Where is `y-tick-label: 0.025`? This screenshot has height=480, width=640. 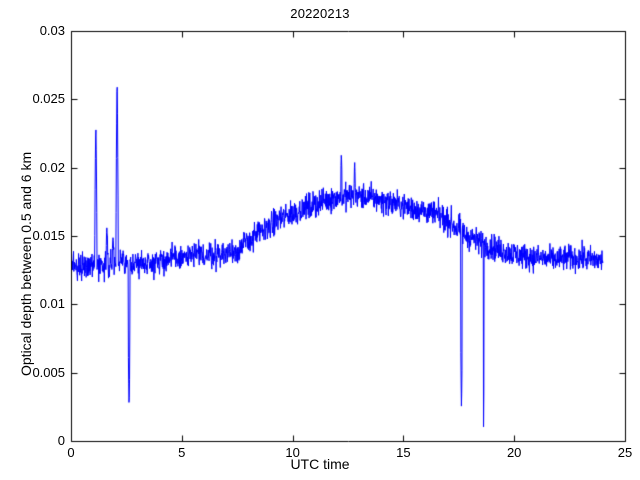
y-tick-label: 0.025 is located at coordinates (48, 99).